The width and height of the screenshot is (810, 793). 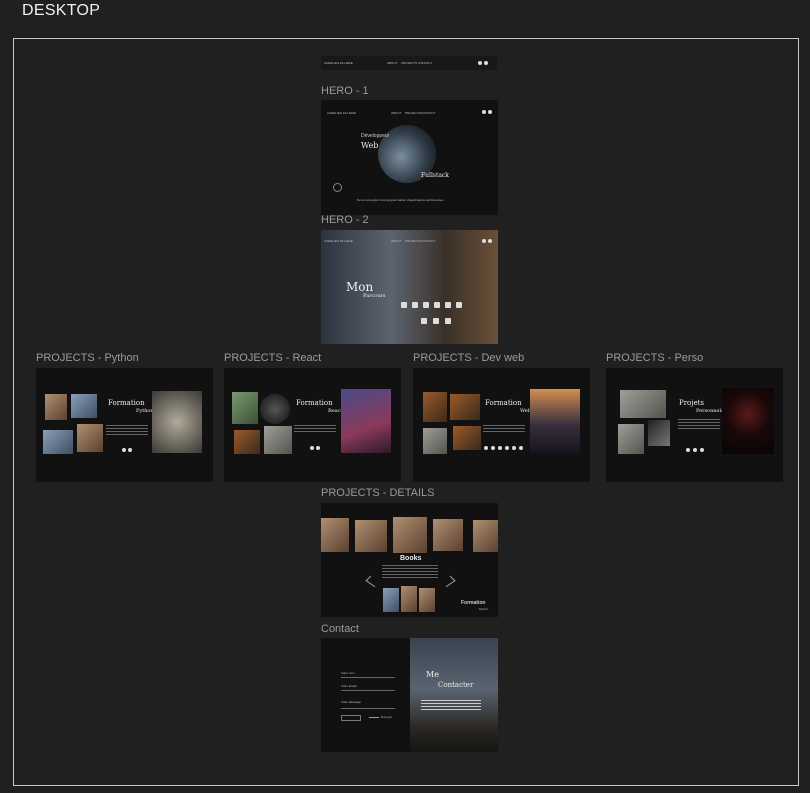 What do you see at coordinates (374, 717) in the screenshot?
I see `send-arrow-icon` at bounding box center [374, 717].